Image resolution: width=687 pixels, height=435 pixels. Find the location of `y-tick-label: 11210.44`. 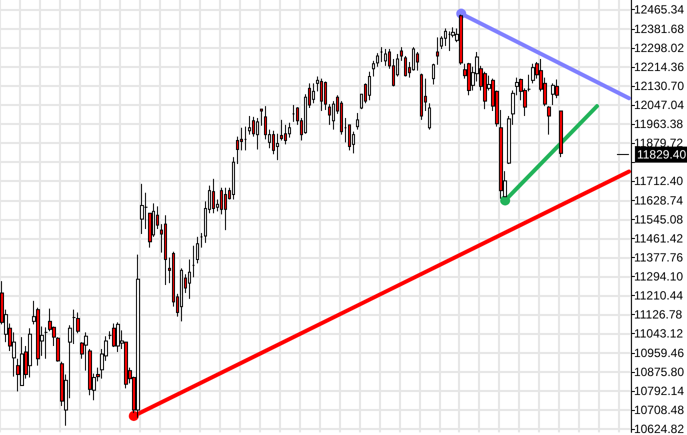

y-tick-label: 11210.44 is located at coordinates (659, 295).